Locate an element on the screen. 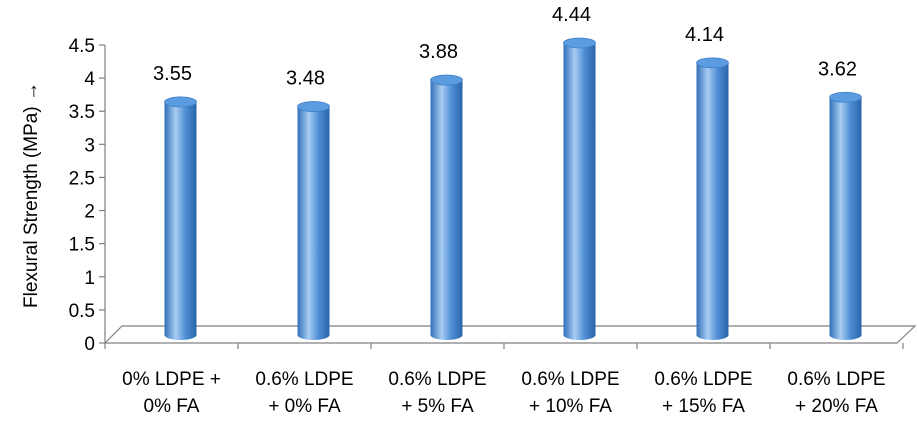 The height and width of the screenshot is (422, 917). y-tick-label: 2.5 is located at coordinates (82, 178).